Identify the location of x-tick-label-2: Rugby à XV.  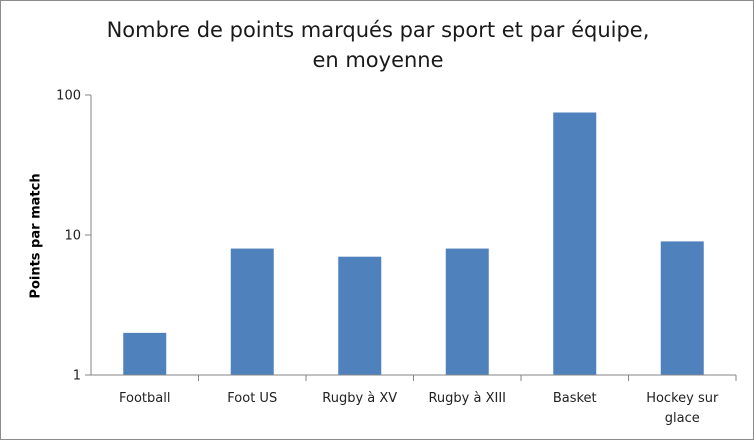
(359, 398).